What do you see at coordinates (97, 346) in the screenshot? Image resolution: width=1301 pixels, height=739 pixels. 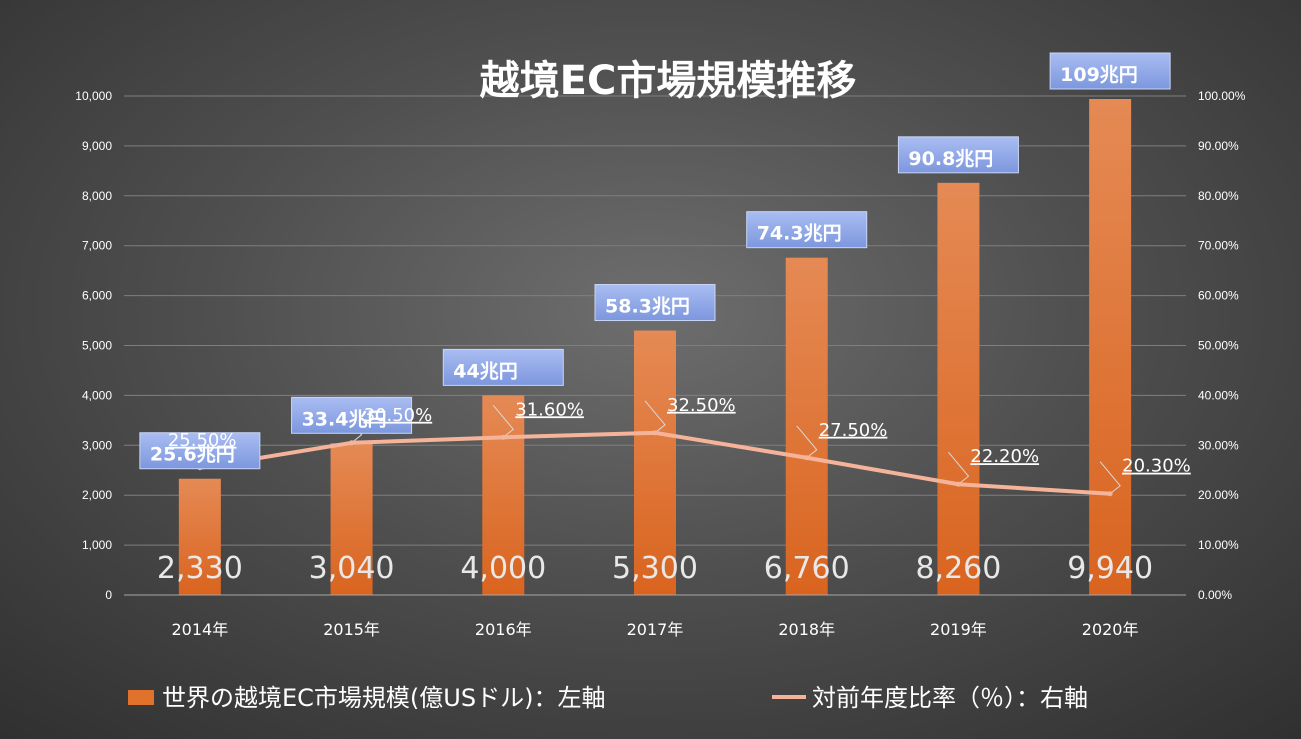 I see `y-left-tick-label: 5,000` at bounding box center [97, 346].